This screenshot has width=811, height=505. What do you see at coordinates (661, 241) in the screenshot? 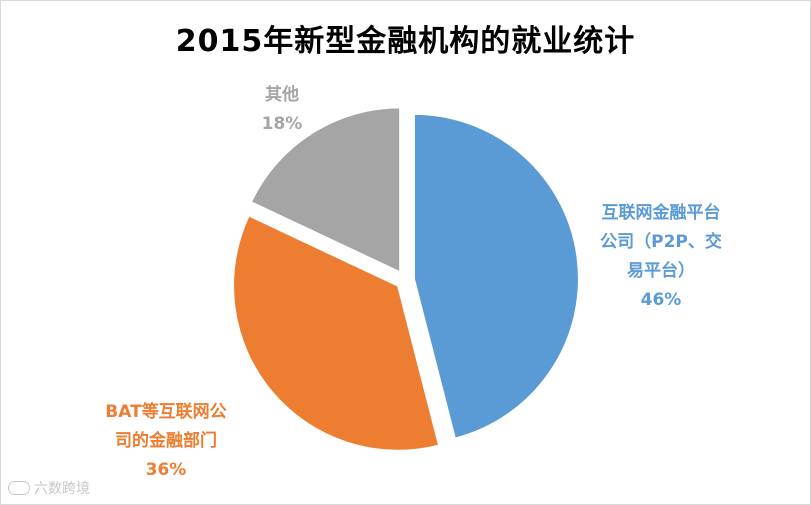
I see `slice-p2p-platforms-label-line: 公司（P2P、交` at bounding box center [661, 241].